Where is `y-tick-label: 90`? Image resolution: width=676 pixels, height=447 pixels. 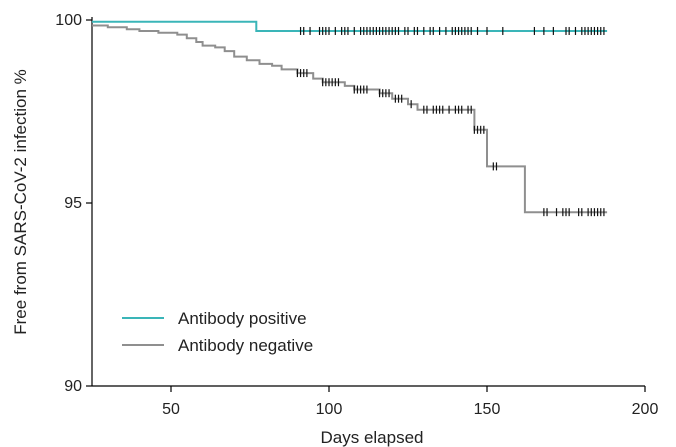
y-tick-label: 90 is located at coordinates (73, 386).